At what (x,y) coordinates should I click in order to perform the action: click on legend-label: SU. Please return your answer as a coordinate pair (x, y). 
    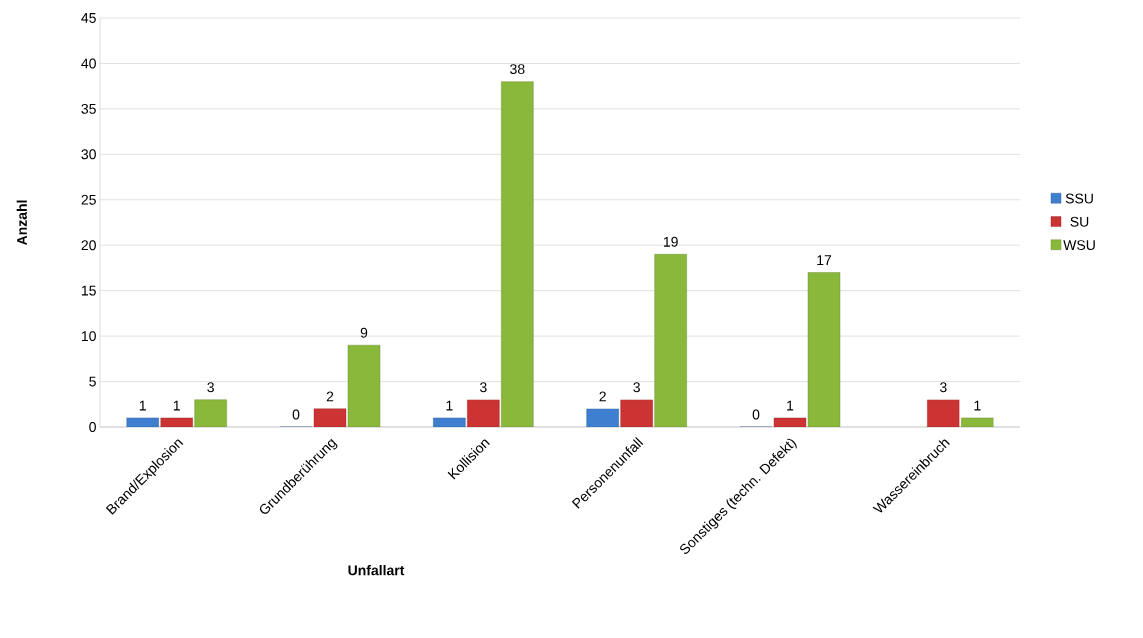
    Looking at the image, I should click on (1079, 221).